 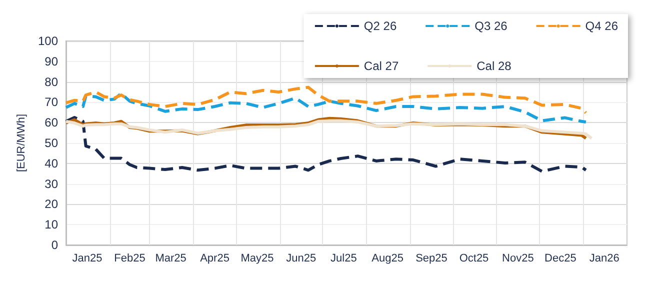 What do you see at coordinates (51, 123) in the screenshot?
I see `y-tick-label: 60` at bounding box center [51, 123].